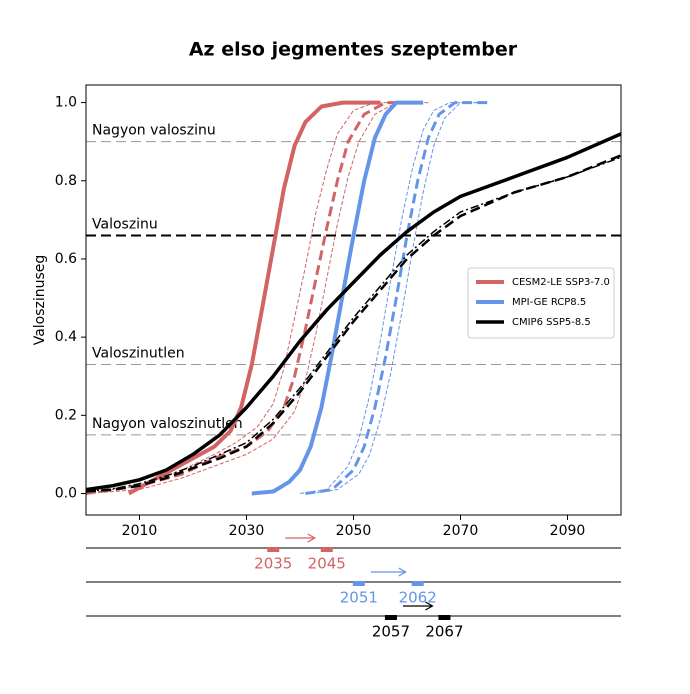 This screenshot has width=690, height=694. Describe the element at coordinates (66, 103) in the screenshot. I see `y-tick-label: 1.0` at that location.